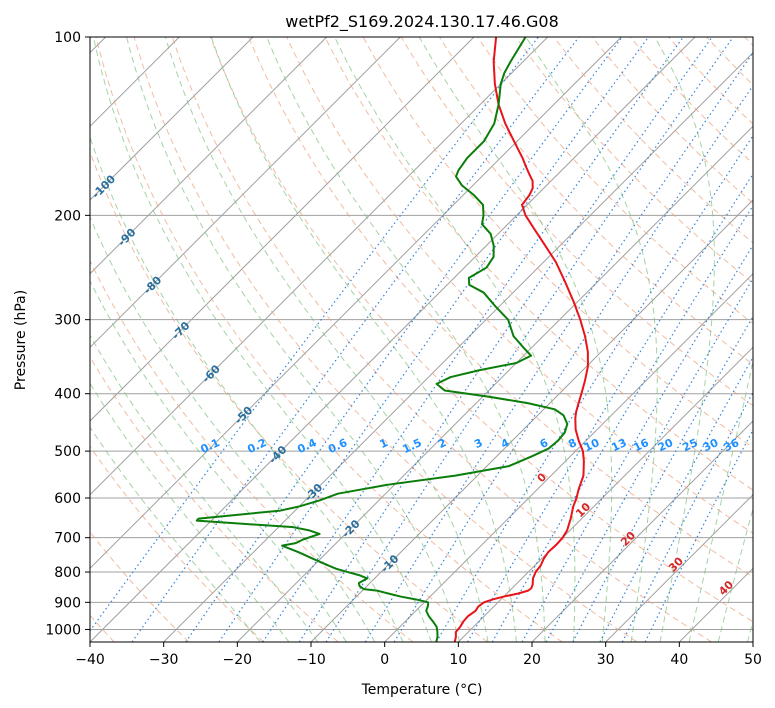  Describe the element at coordinates (606, 660) in the screenshot. I see `x-tick-label: 30` at that location.